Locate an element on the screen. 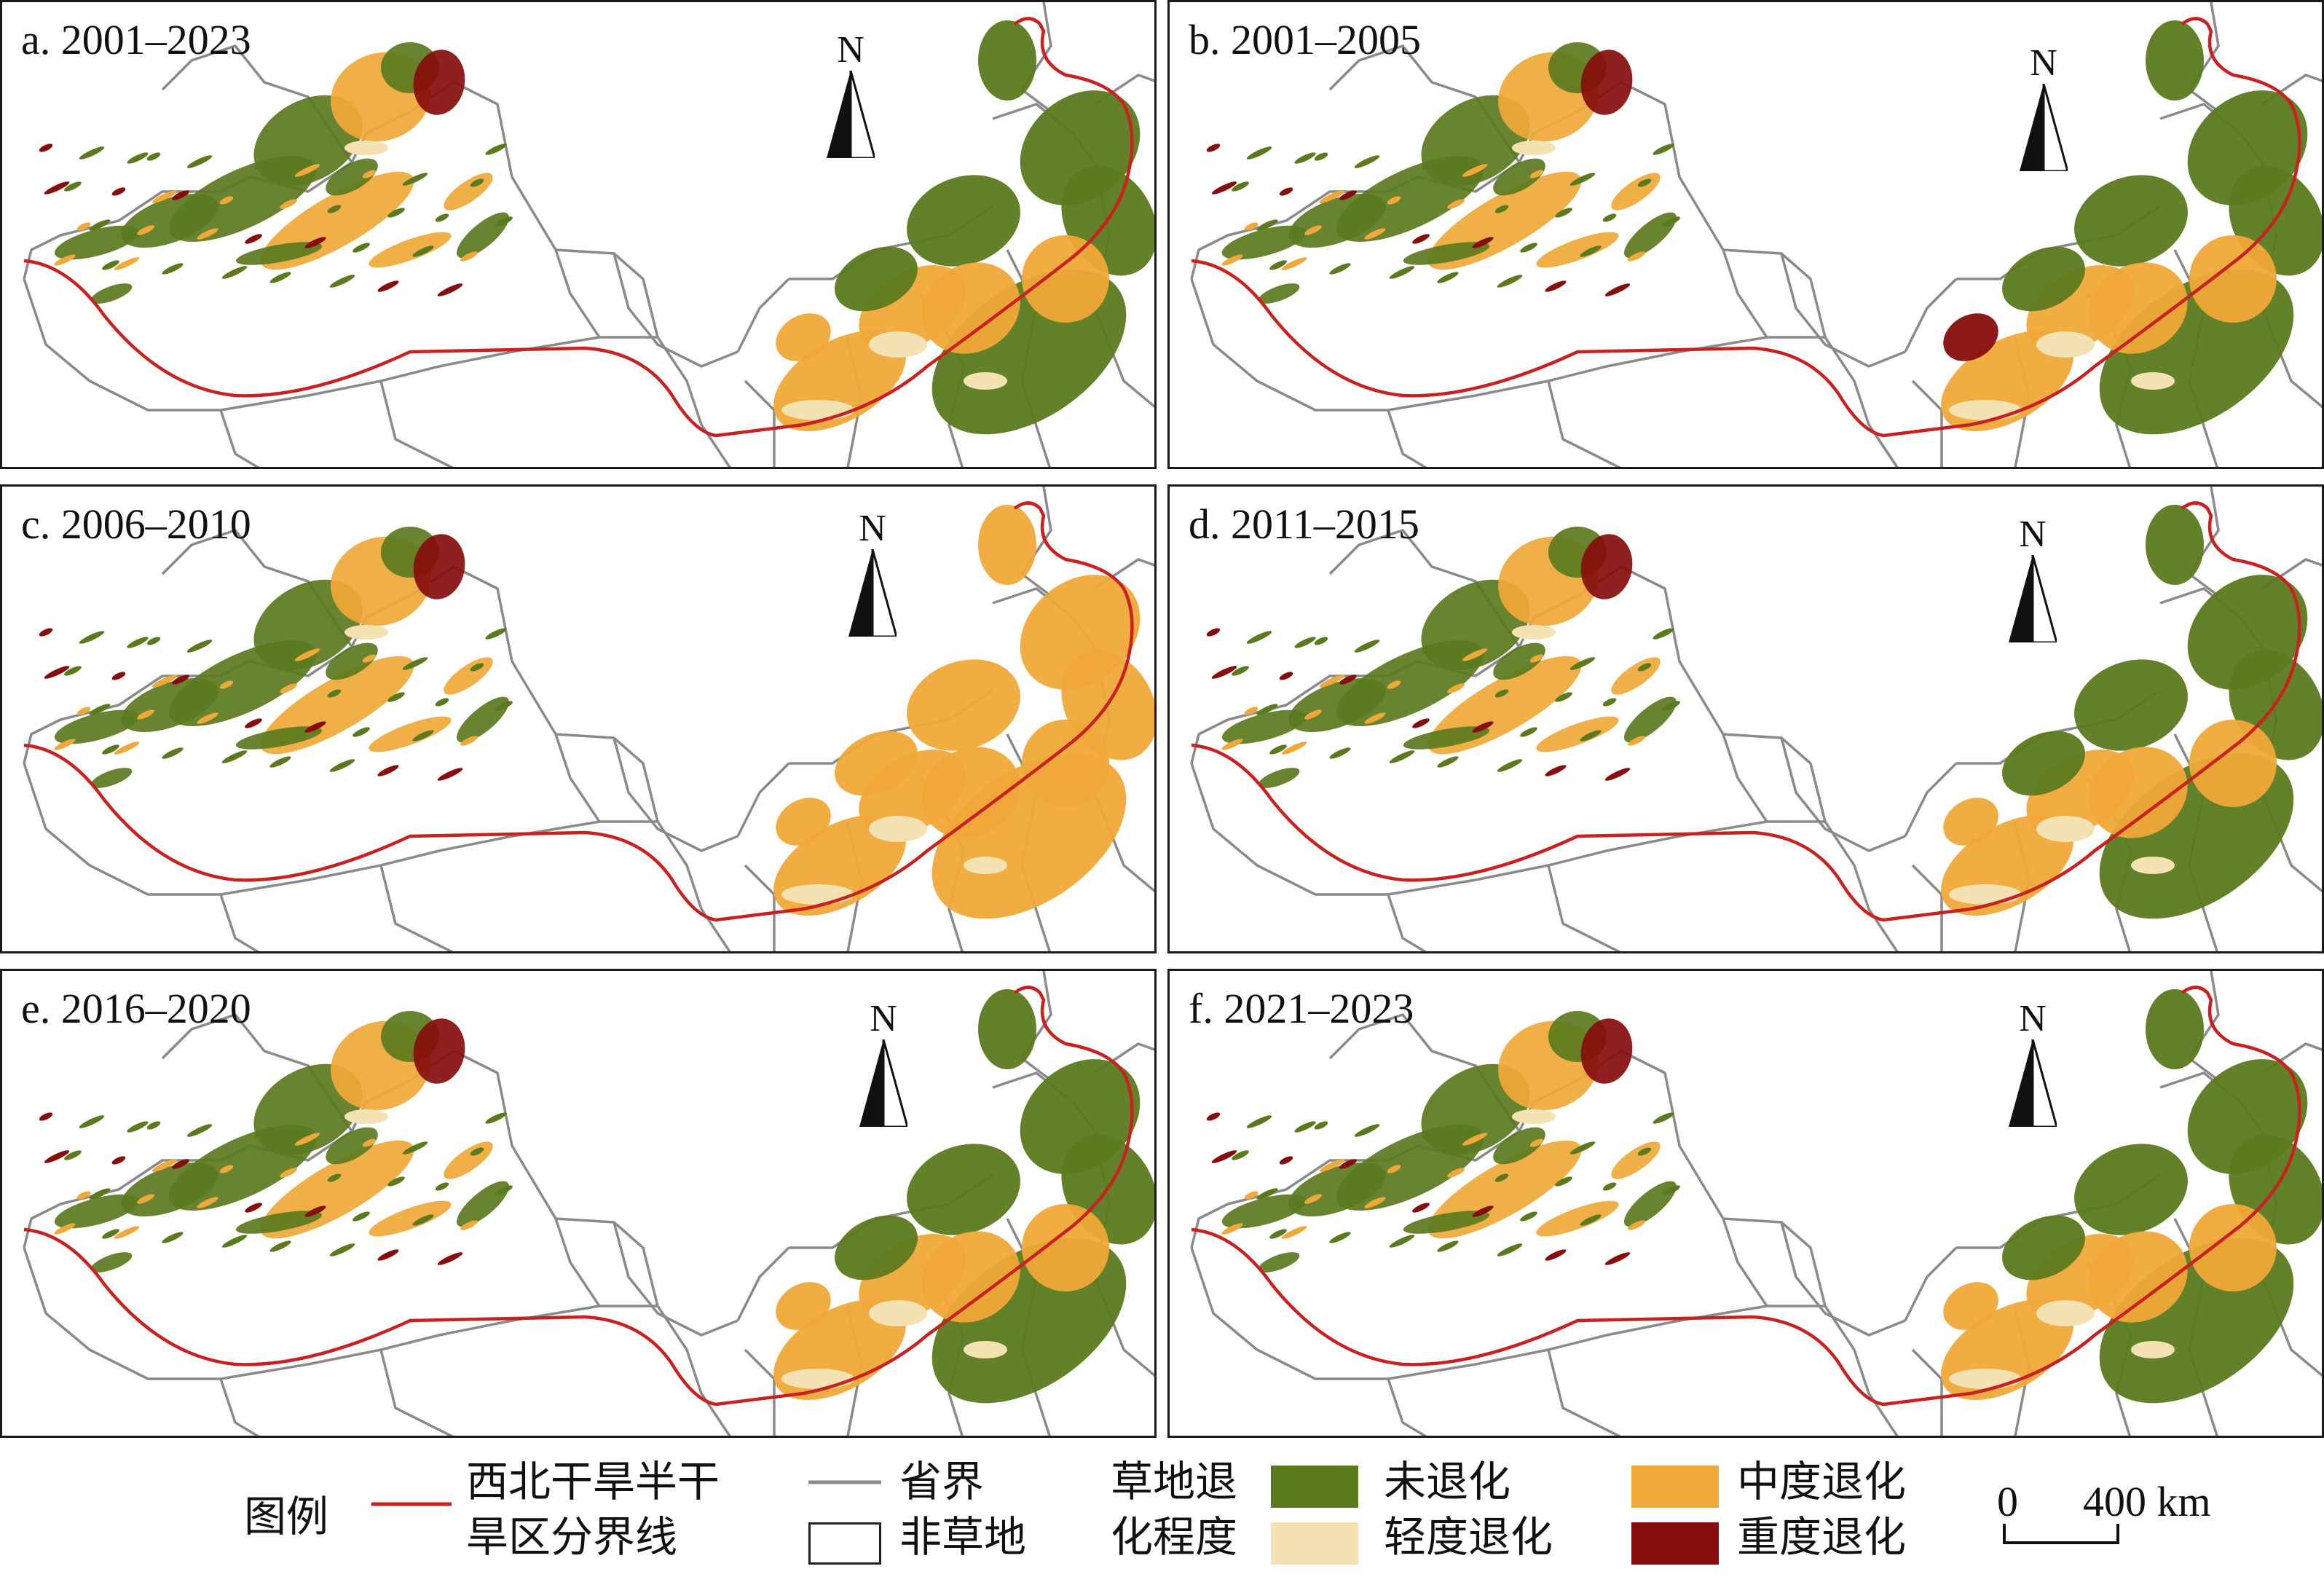 The width and height of the screenshot is (2324, 1593). legend-title: 图例 is located at coordinates (286, 1516).